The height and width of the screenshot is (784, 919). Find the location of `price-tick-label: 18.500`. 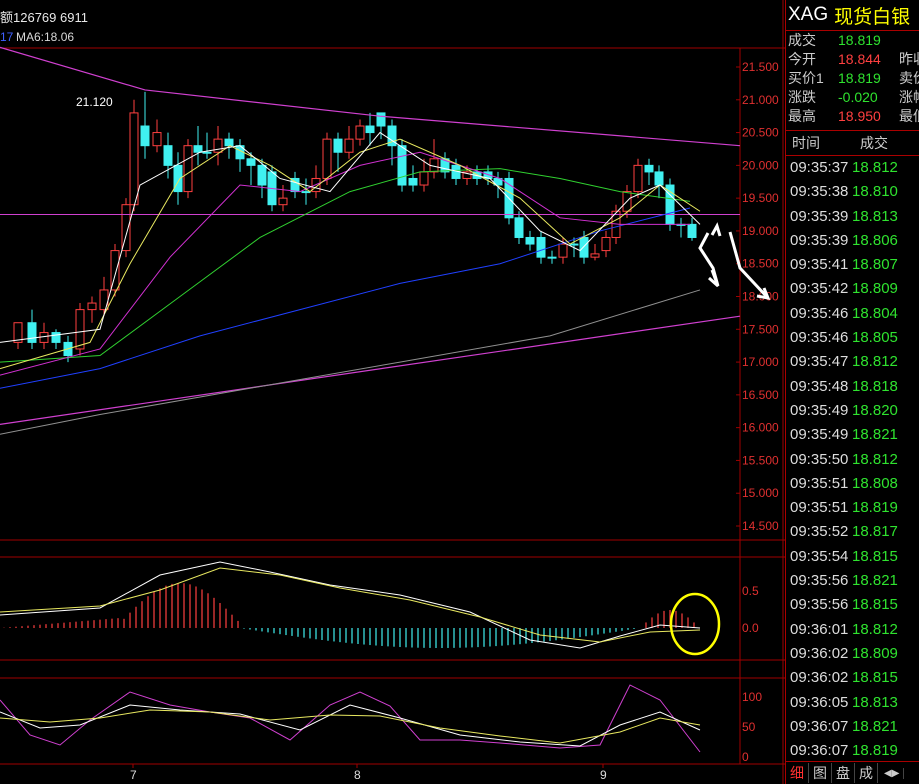

price-tick-label: 18.500 is located at coordinates (760, 264).